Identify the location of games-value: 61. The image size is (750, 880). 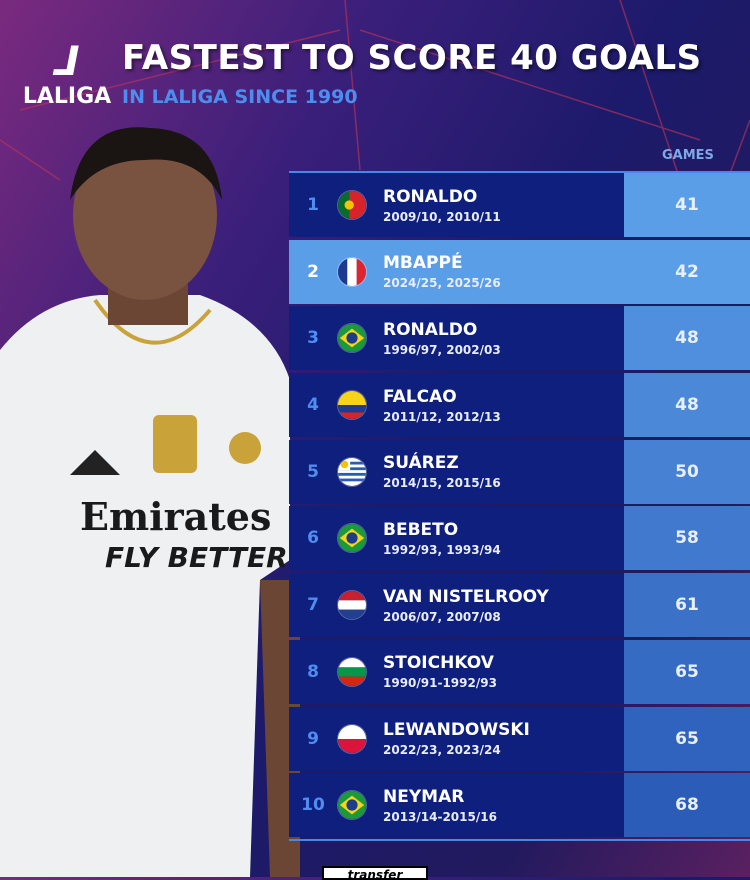
(687, 605).